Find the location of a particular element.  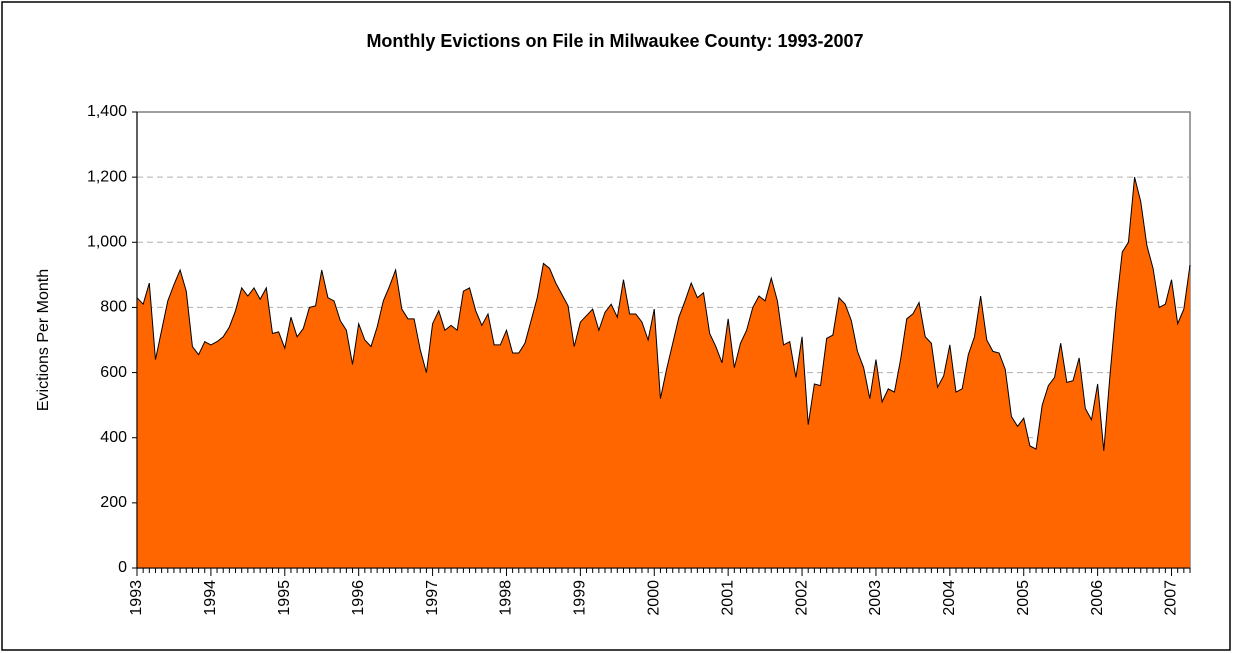

x-tick-label: 2007 is located at coordinates (1171, 598).